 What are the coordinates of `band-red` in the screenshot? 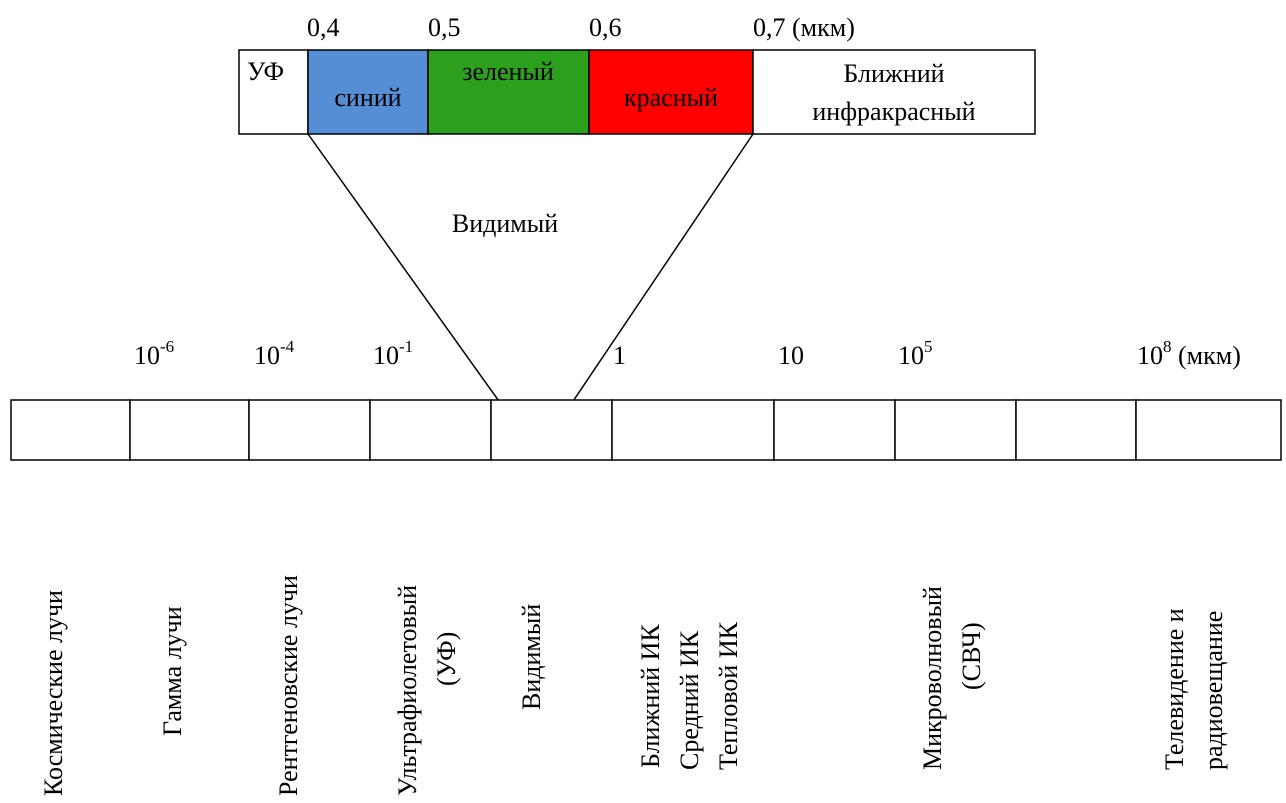 It's located at (671, 92).